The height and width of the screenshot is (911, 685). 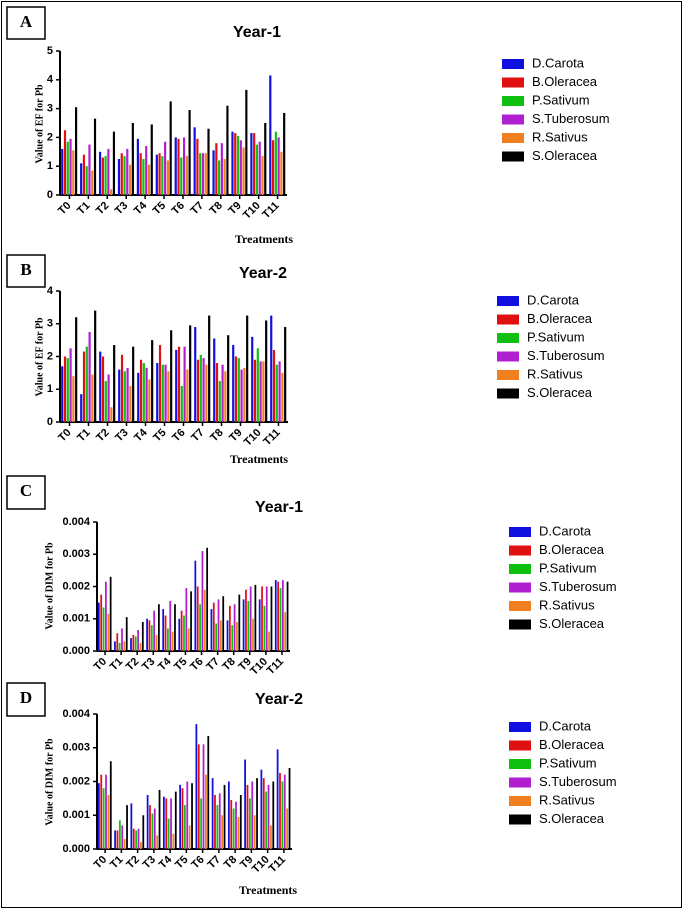 I want to click on legend-label: P.Sativum, so click(x=568, y=762).